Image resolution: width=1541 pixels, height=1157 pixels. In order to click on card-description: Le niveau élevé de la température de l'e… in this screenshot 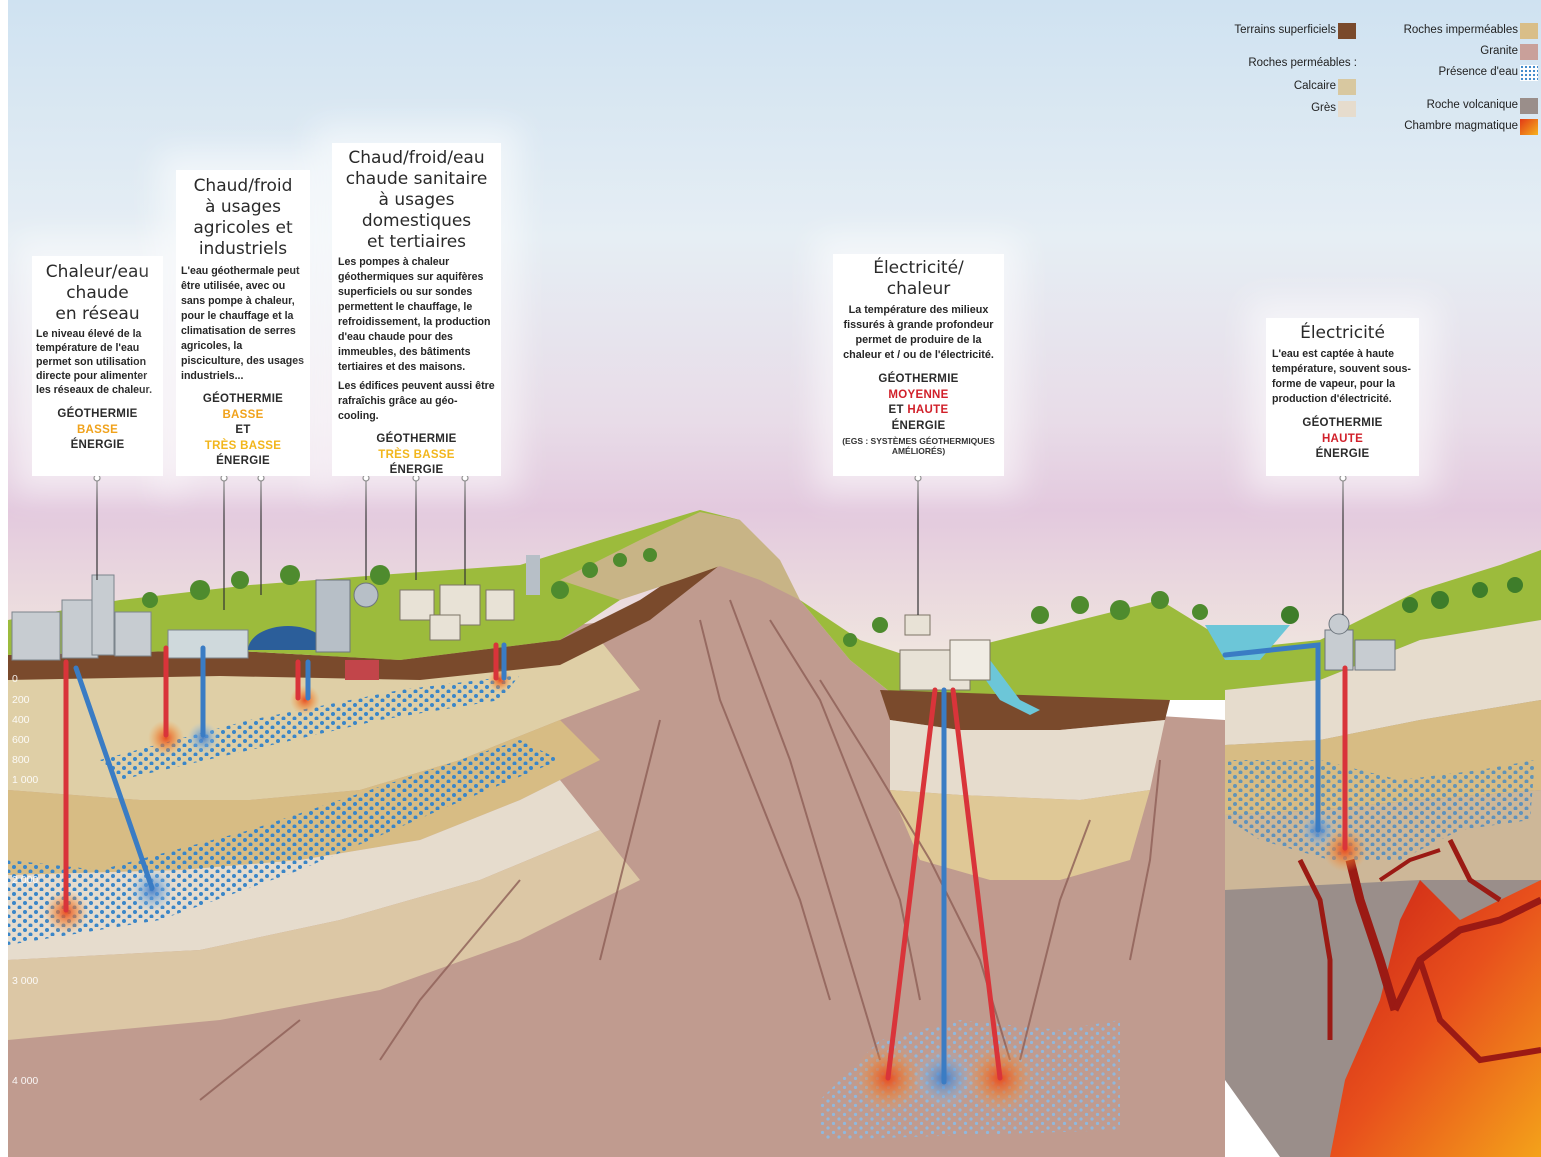, I will do `click(94, 362)`.